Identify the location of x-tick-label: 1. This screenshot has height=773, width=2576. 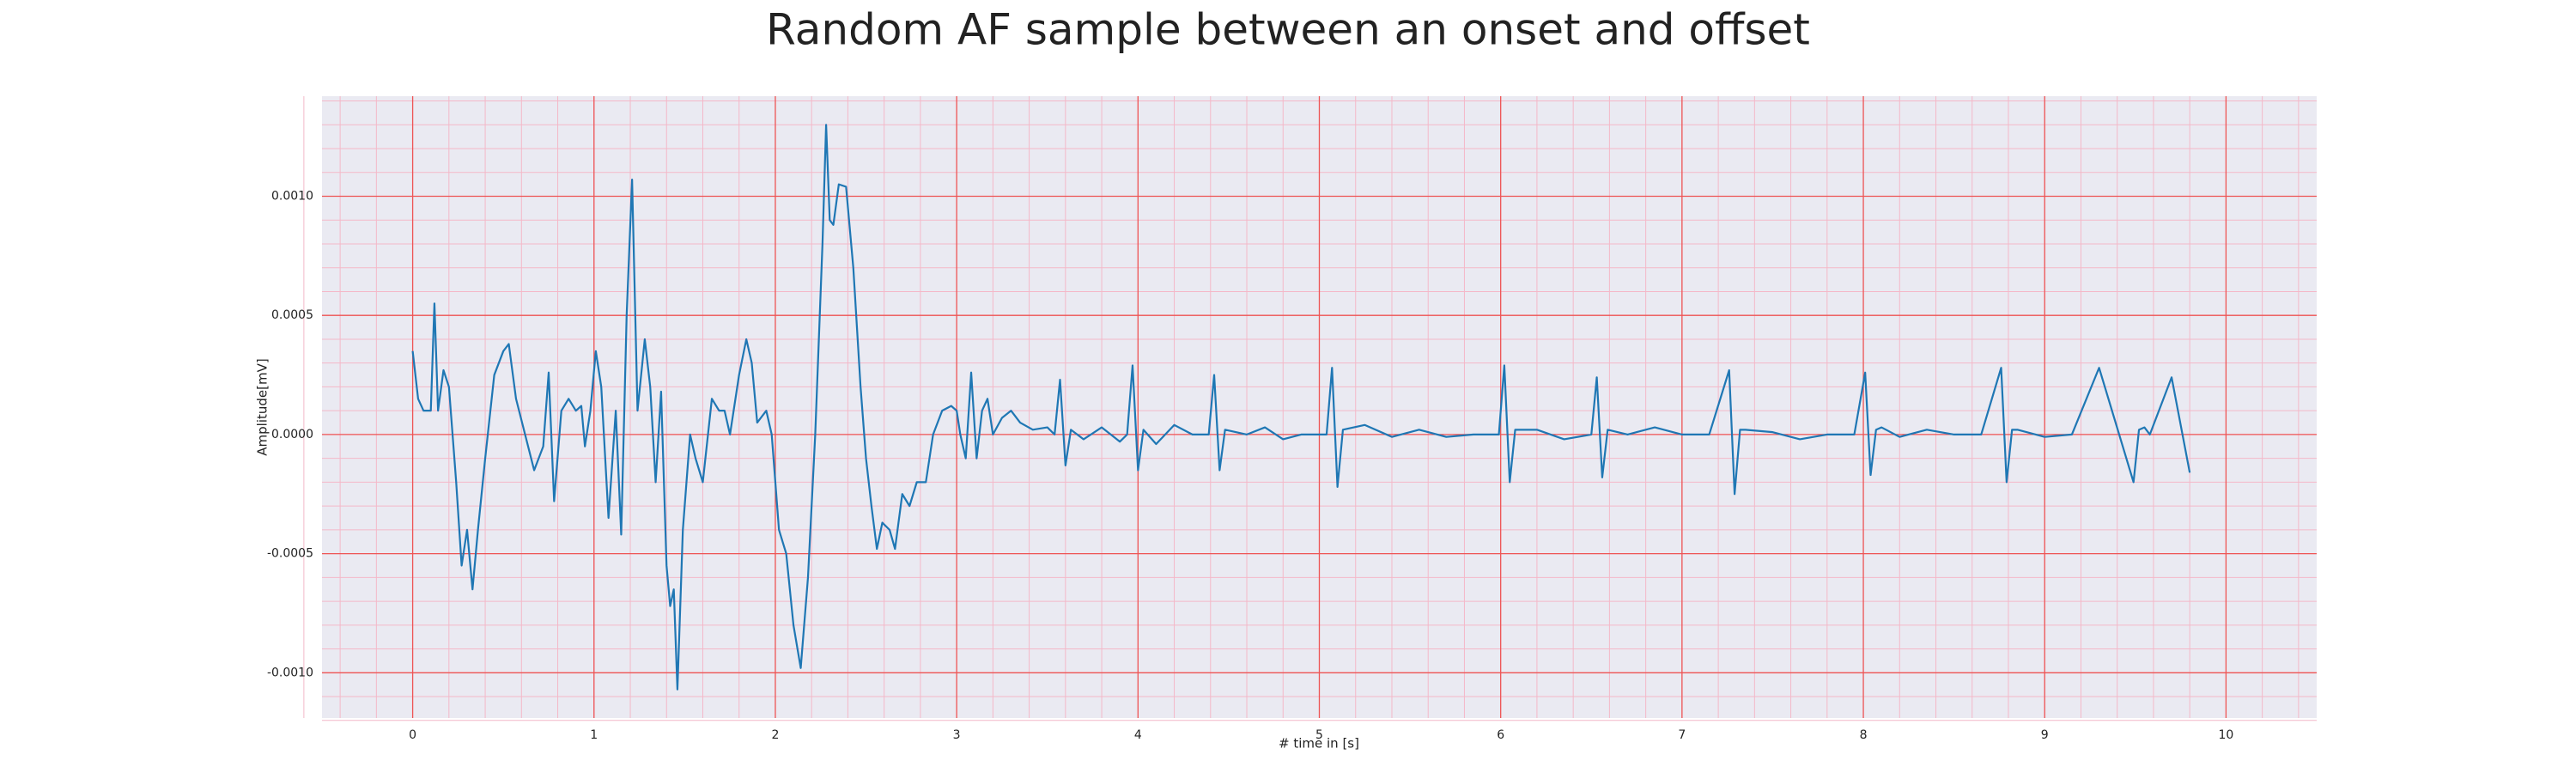
(594, 735).